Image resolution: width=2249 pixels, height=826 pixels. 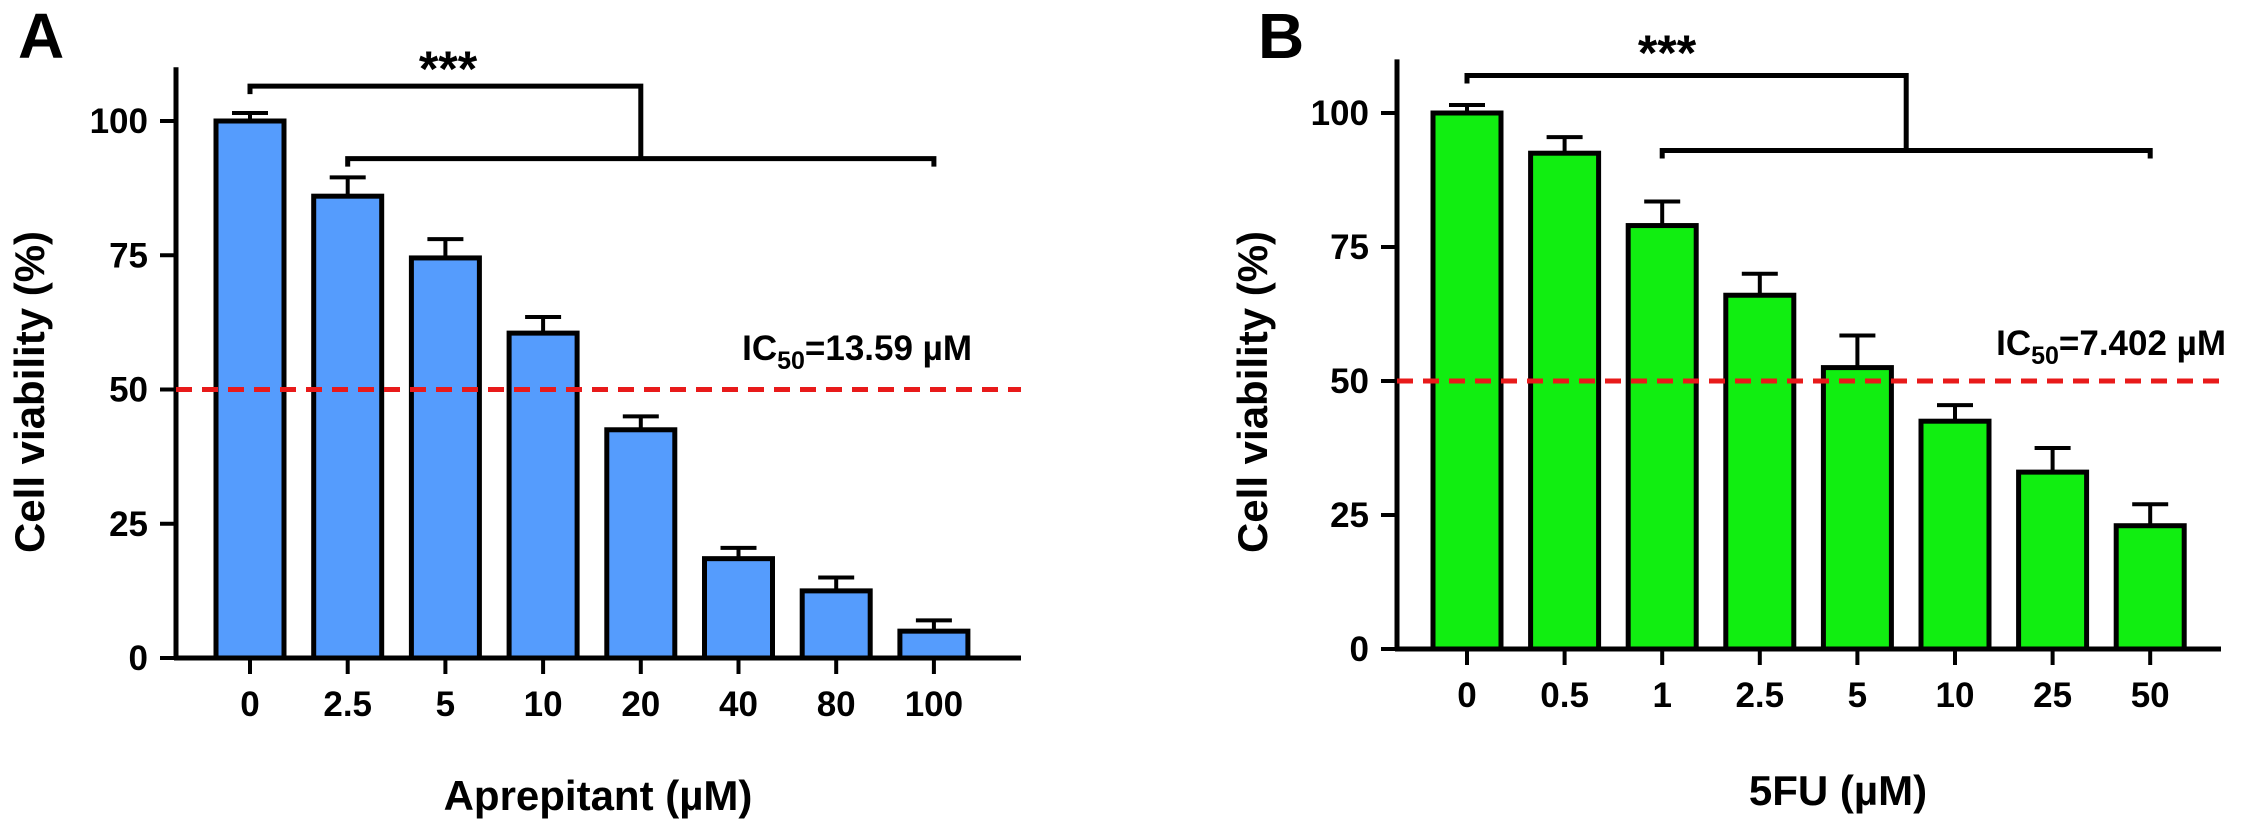 I want to click on x-tick-label: 25, so click(x=2052, y=695).